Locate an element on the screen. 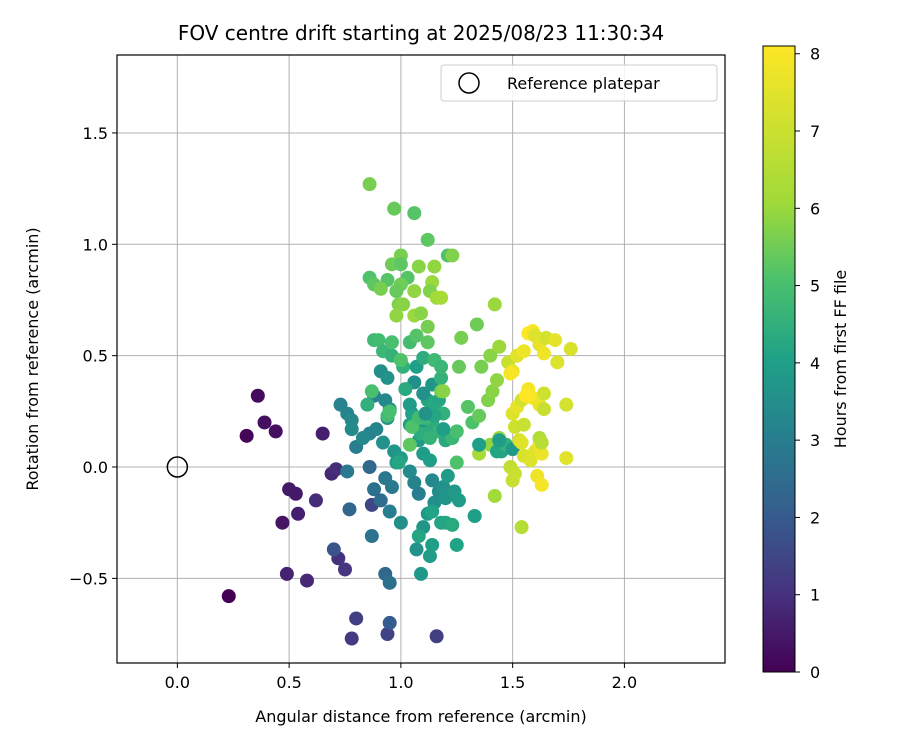  legend-label-reference: Reference platepar is located at coordinates (583, 83).